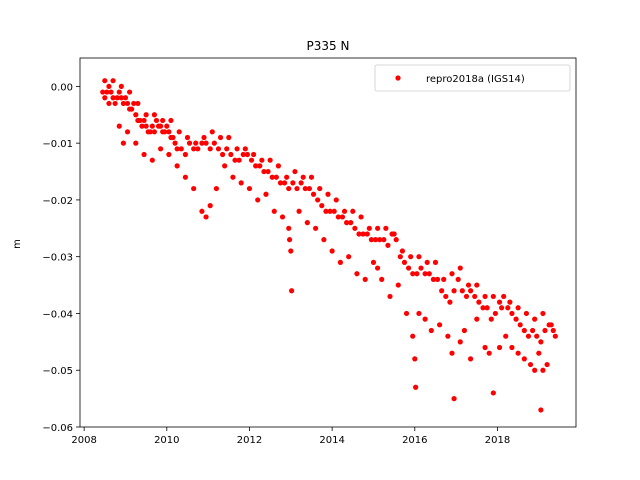  What do you see at coordinates (249, 440) in the screenshot?
I see `x-tick-label: 2012` at bounding box center [249, 440].